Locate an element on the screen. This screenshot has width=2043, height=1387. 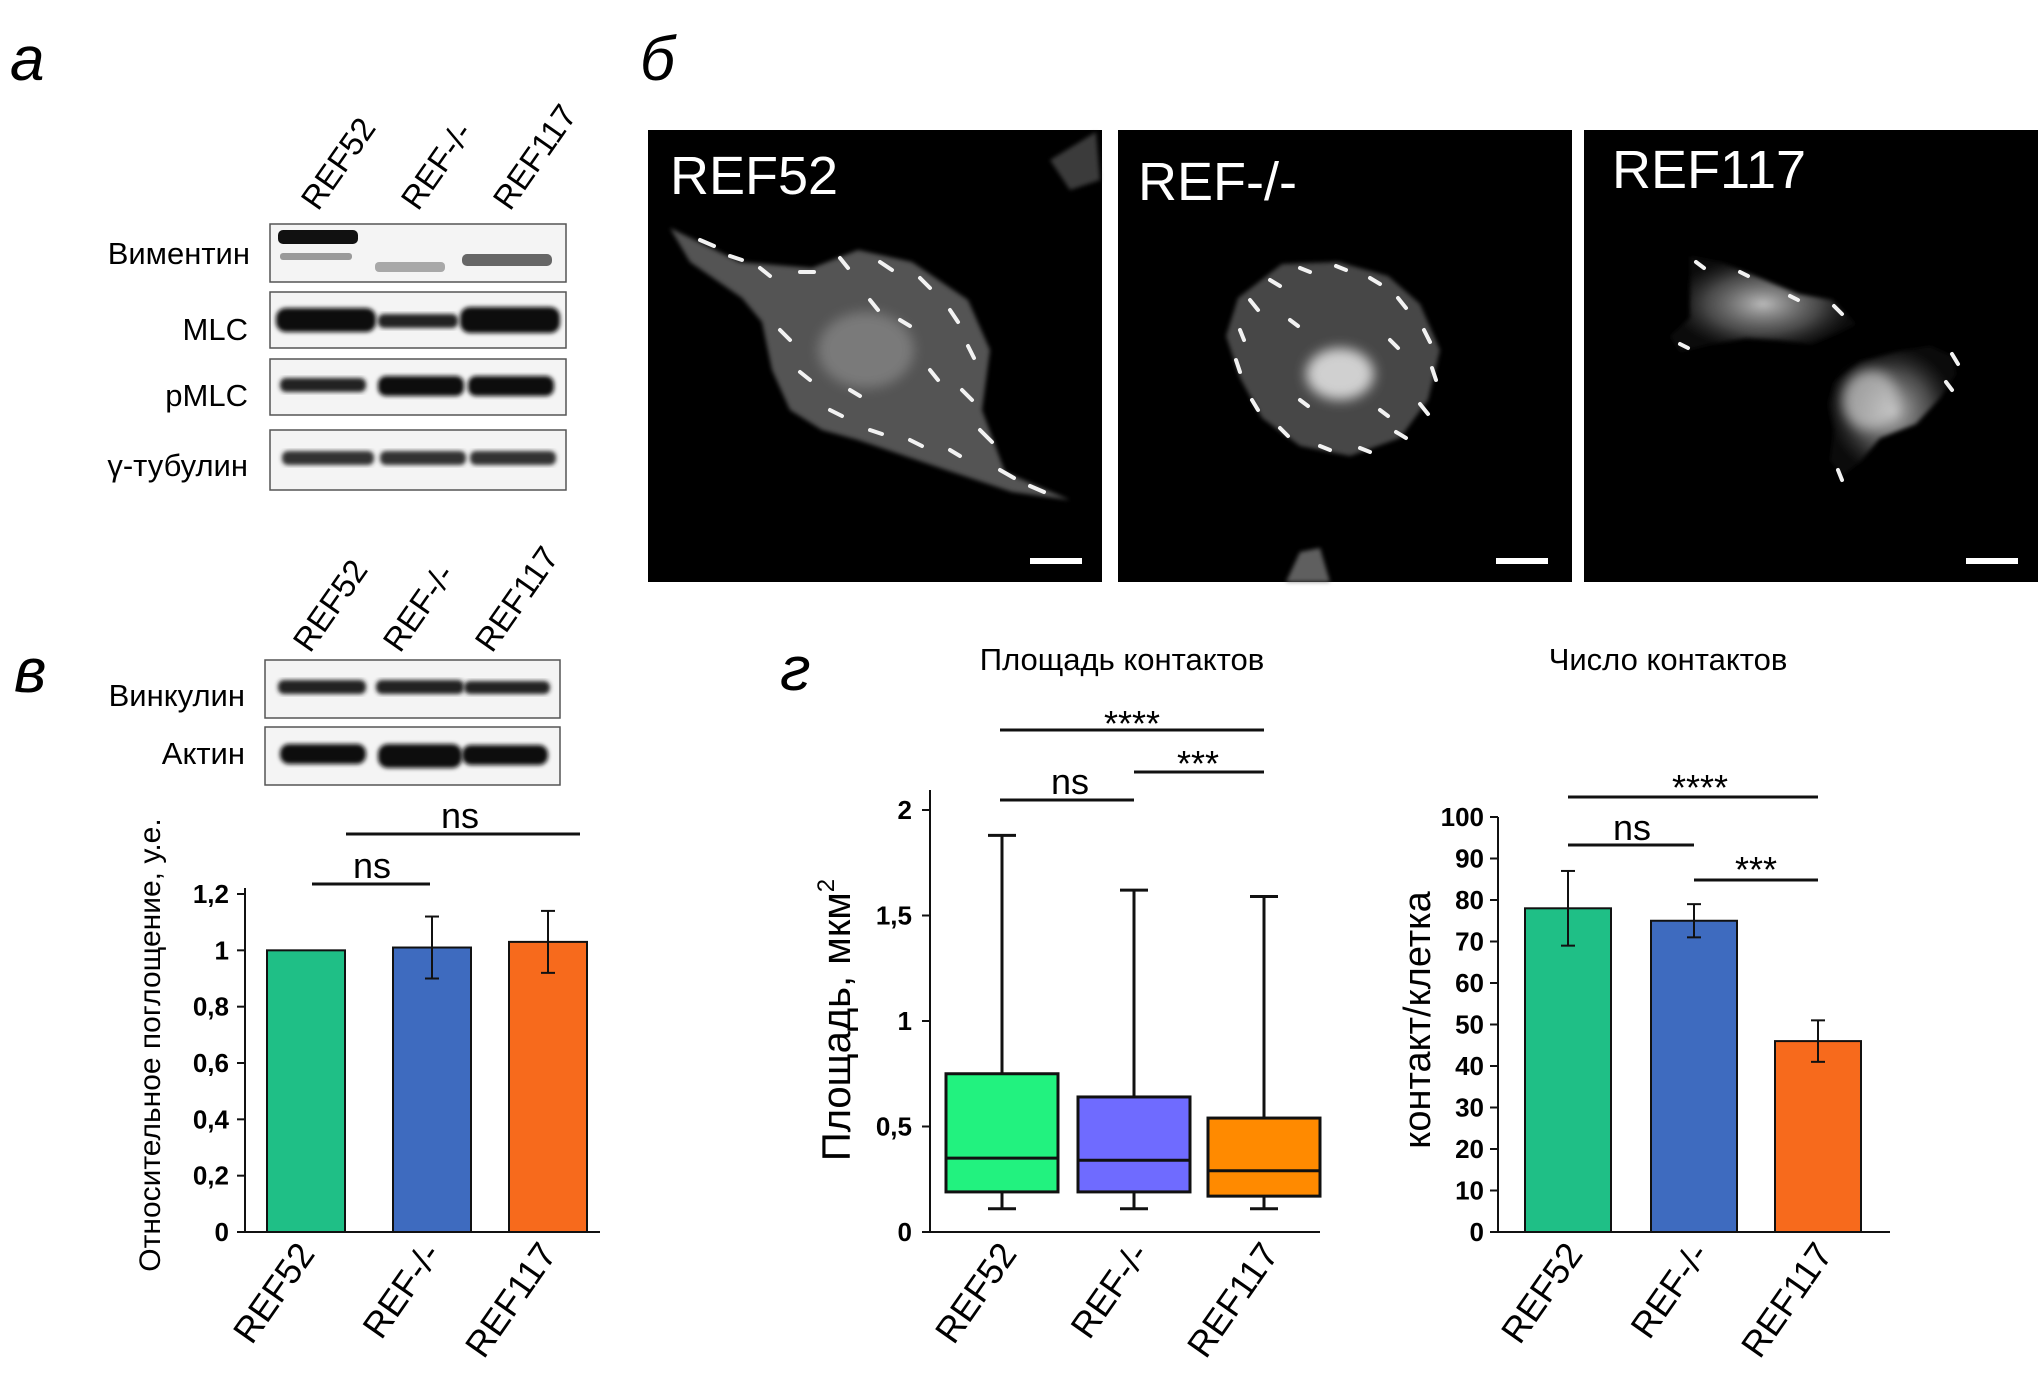
y-tick-label: 80 is located at coordinates (1469, 900).